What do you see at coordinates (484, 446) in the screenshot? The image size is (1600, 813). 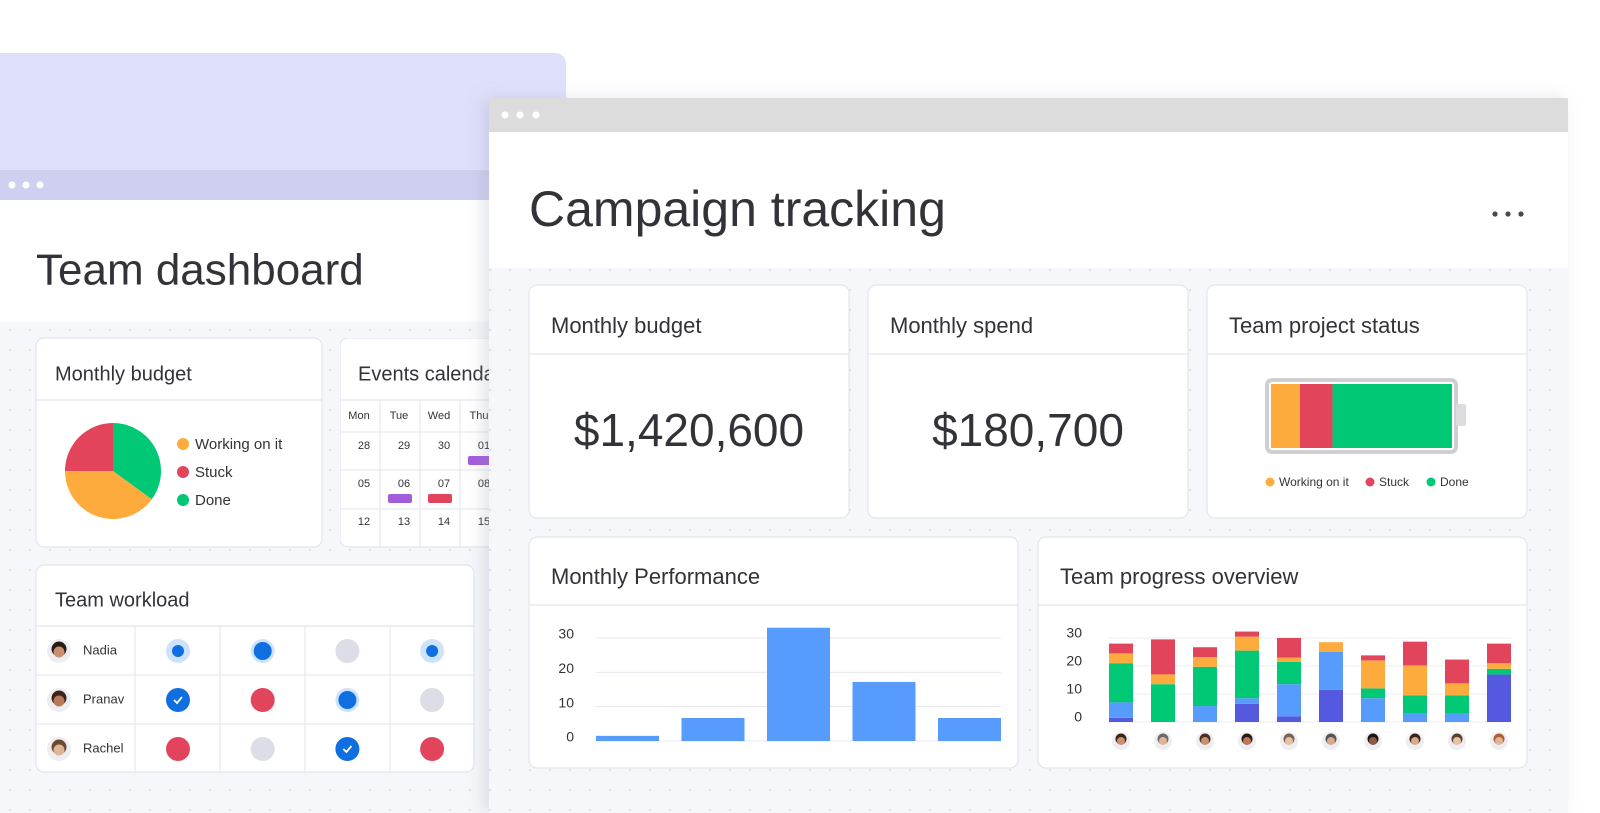 I see `calendar-date: 01` at bounding box center [484, 446].